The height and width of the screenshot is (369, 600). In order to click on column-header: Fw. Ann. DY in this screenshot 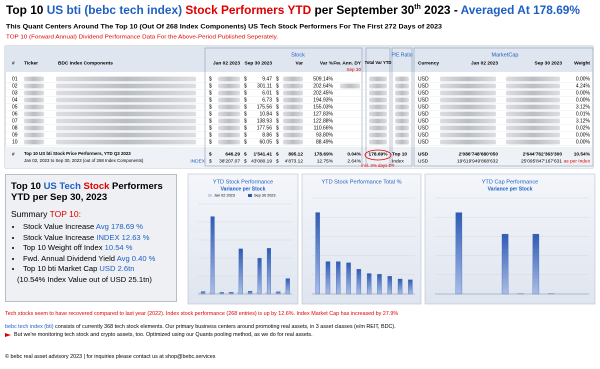, I will do `click(347, 63)`.